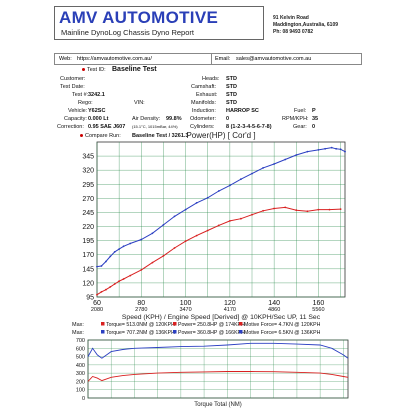 The height and width of the screenshot is (416, 416). I want to click on web-label: Web:, so click(65, 59).